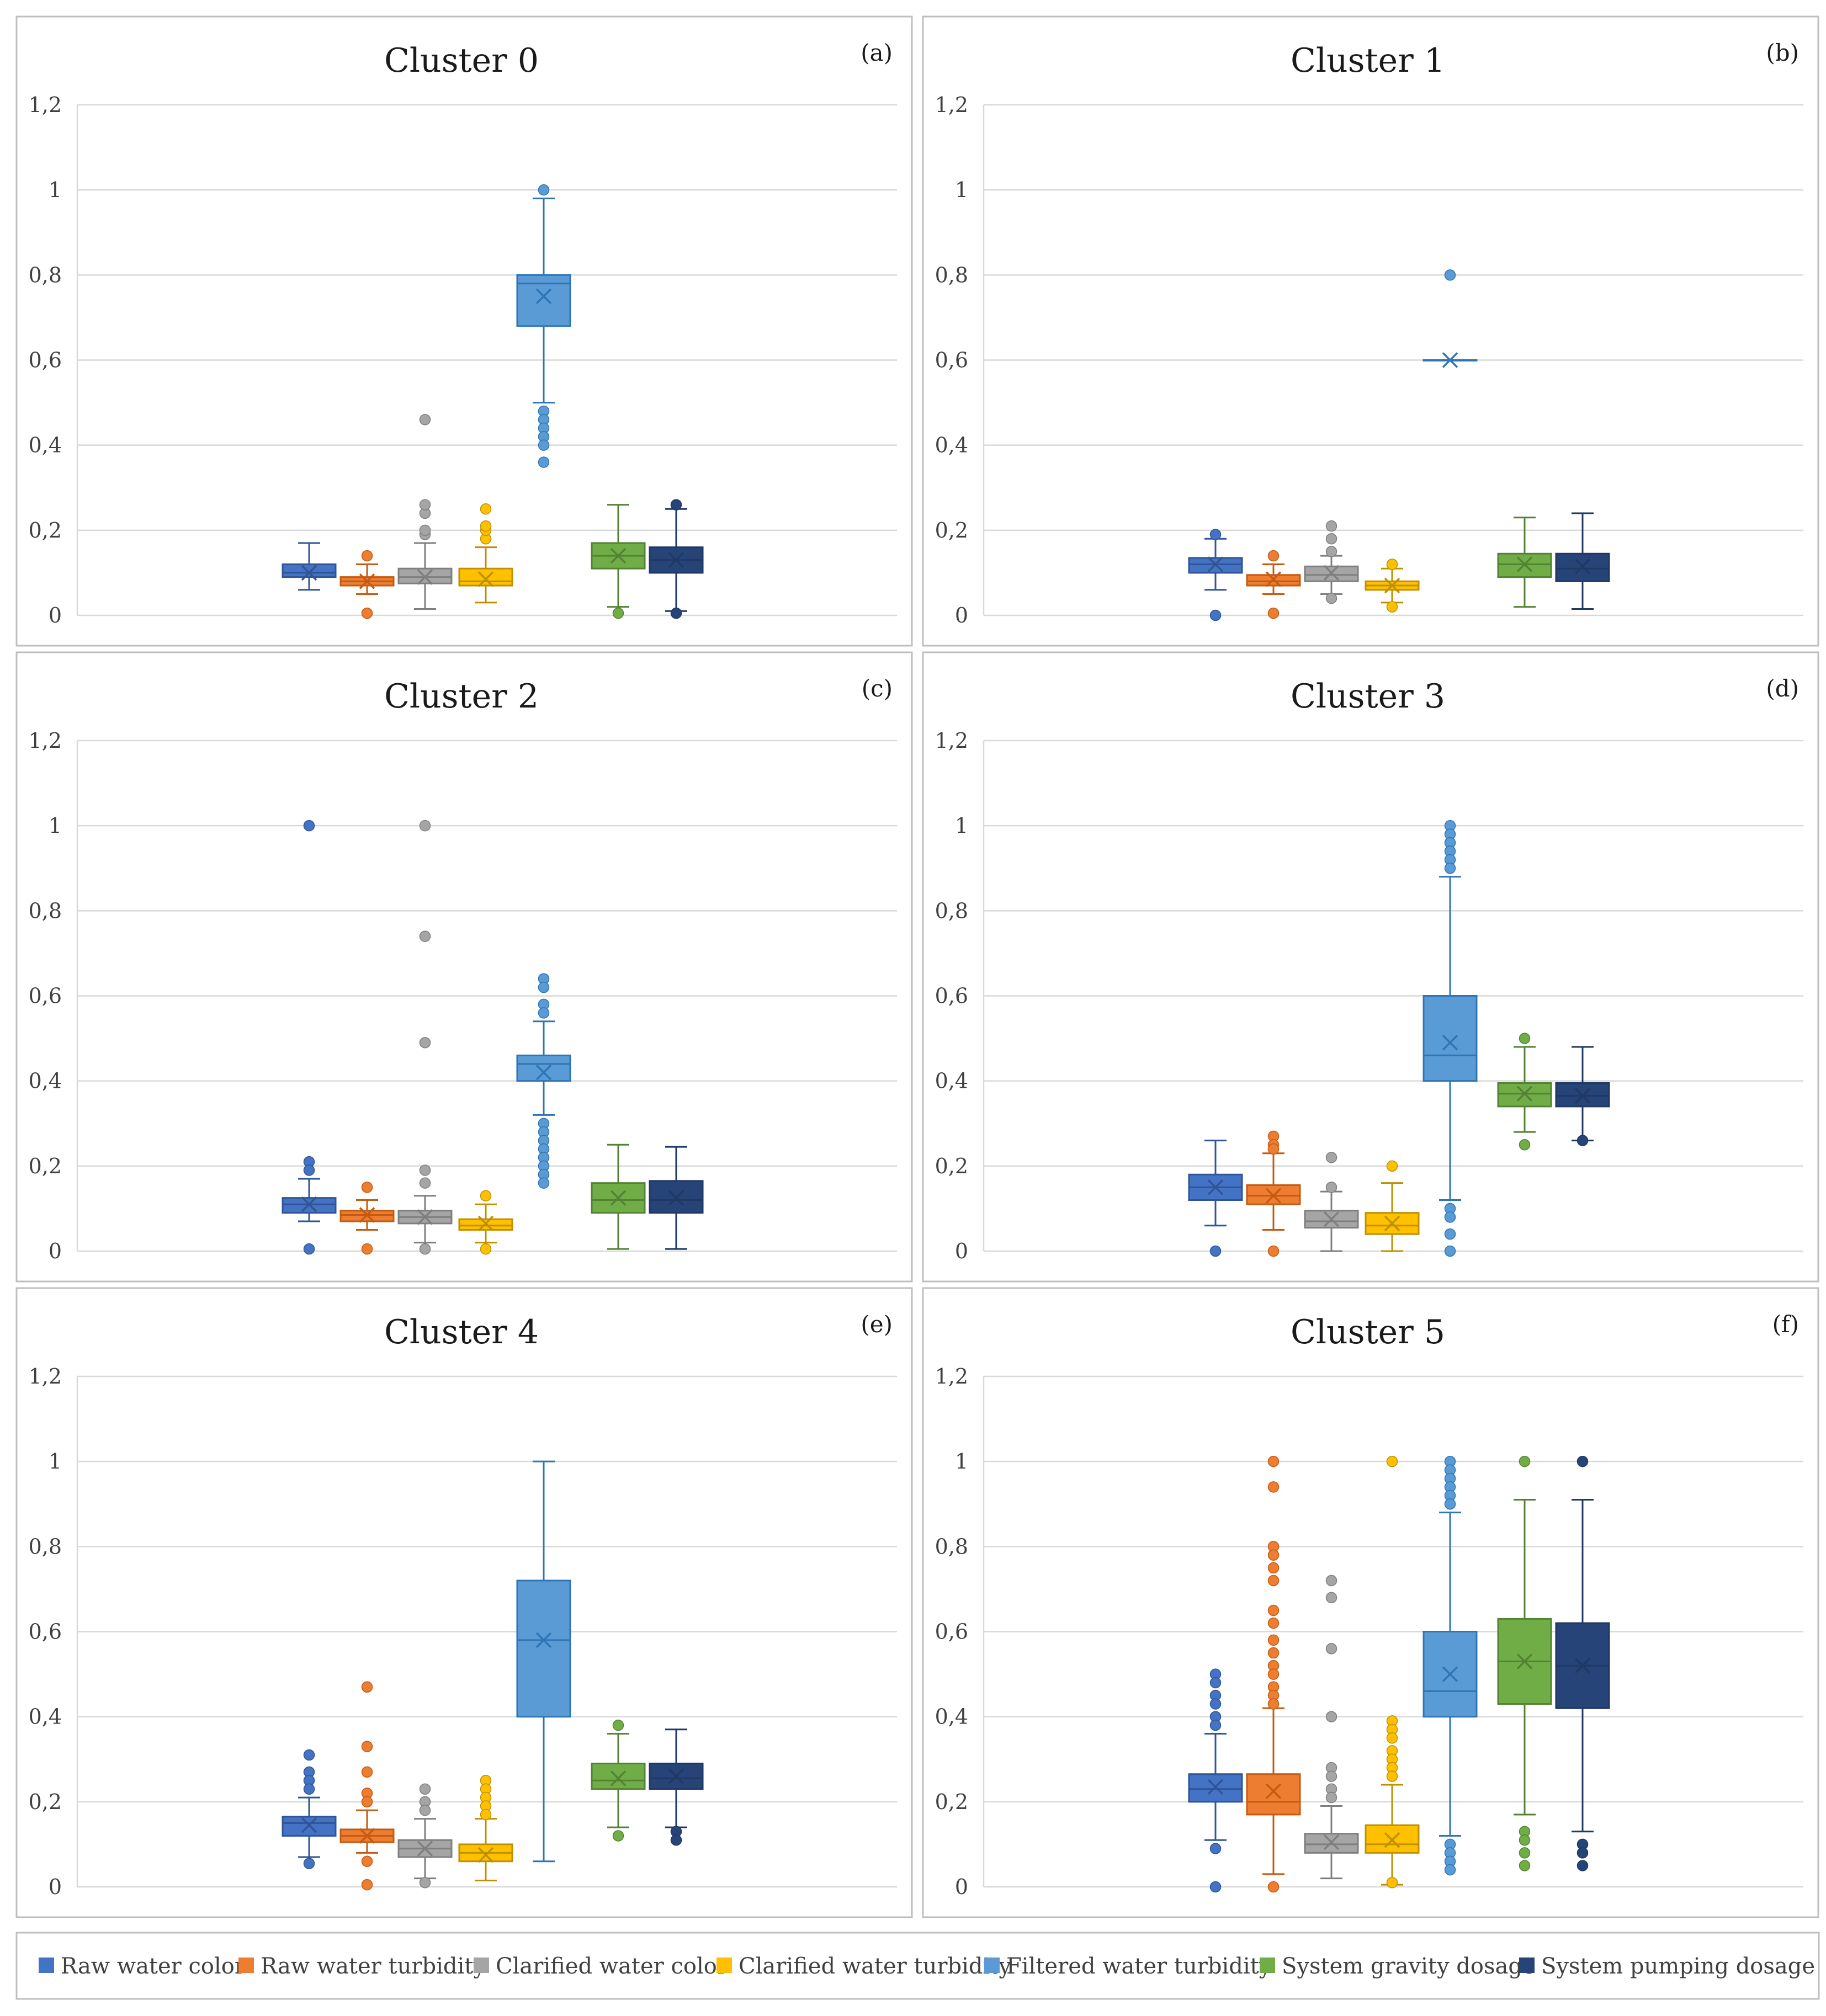  I want to click on panel-tag: (f), so click(1785, 1324).